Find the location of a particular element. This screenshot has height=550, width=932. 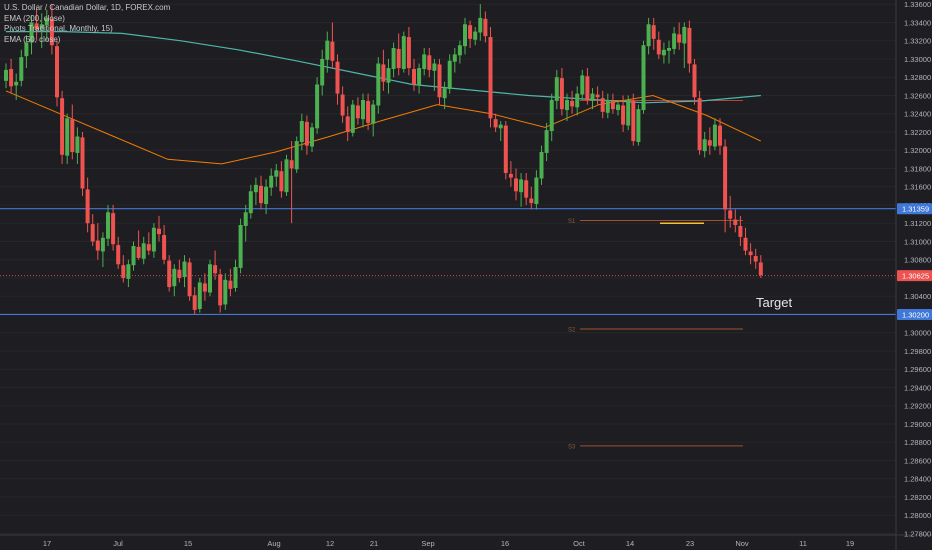

legend-ema-200: EMA (200, close) is located at coordinates (34, 18).